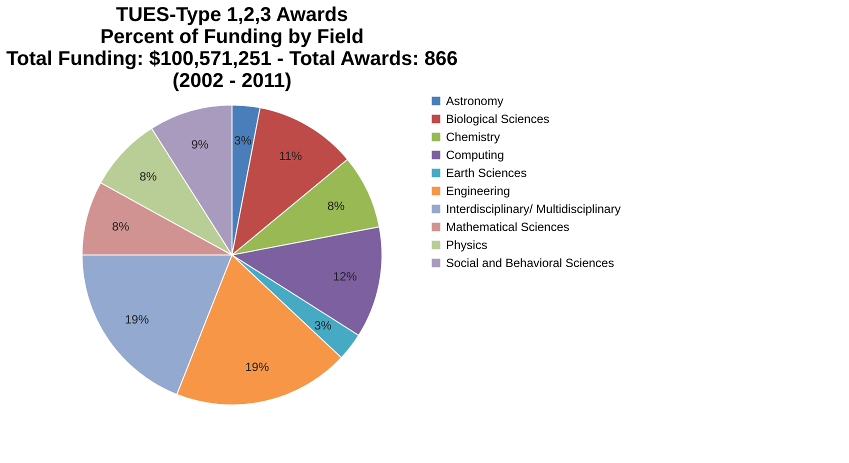  What do you see at coordinates (290, 156) in the screenshot?
I see `data-label: 11%` at bounding box center [290, 156].